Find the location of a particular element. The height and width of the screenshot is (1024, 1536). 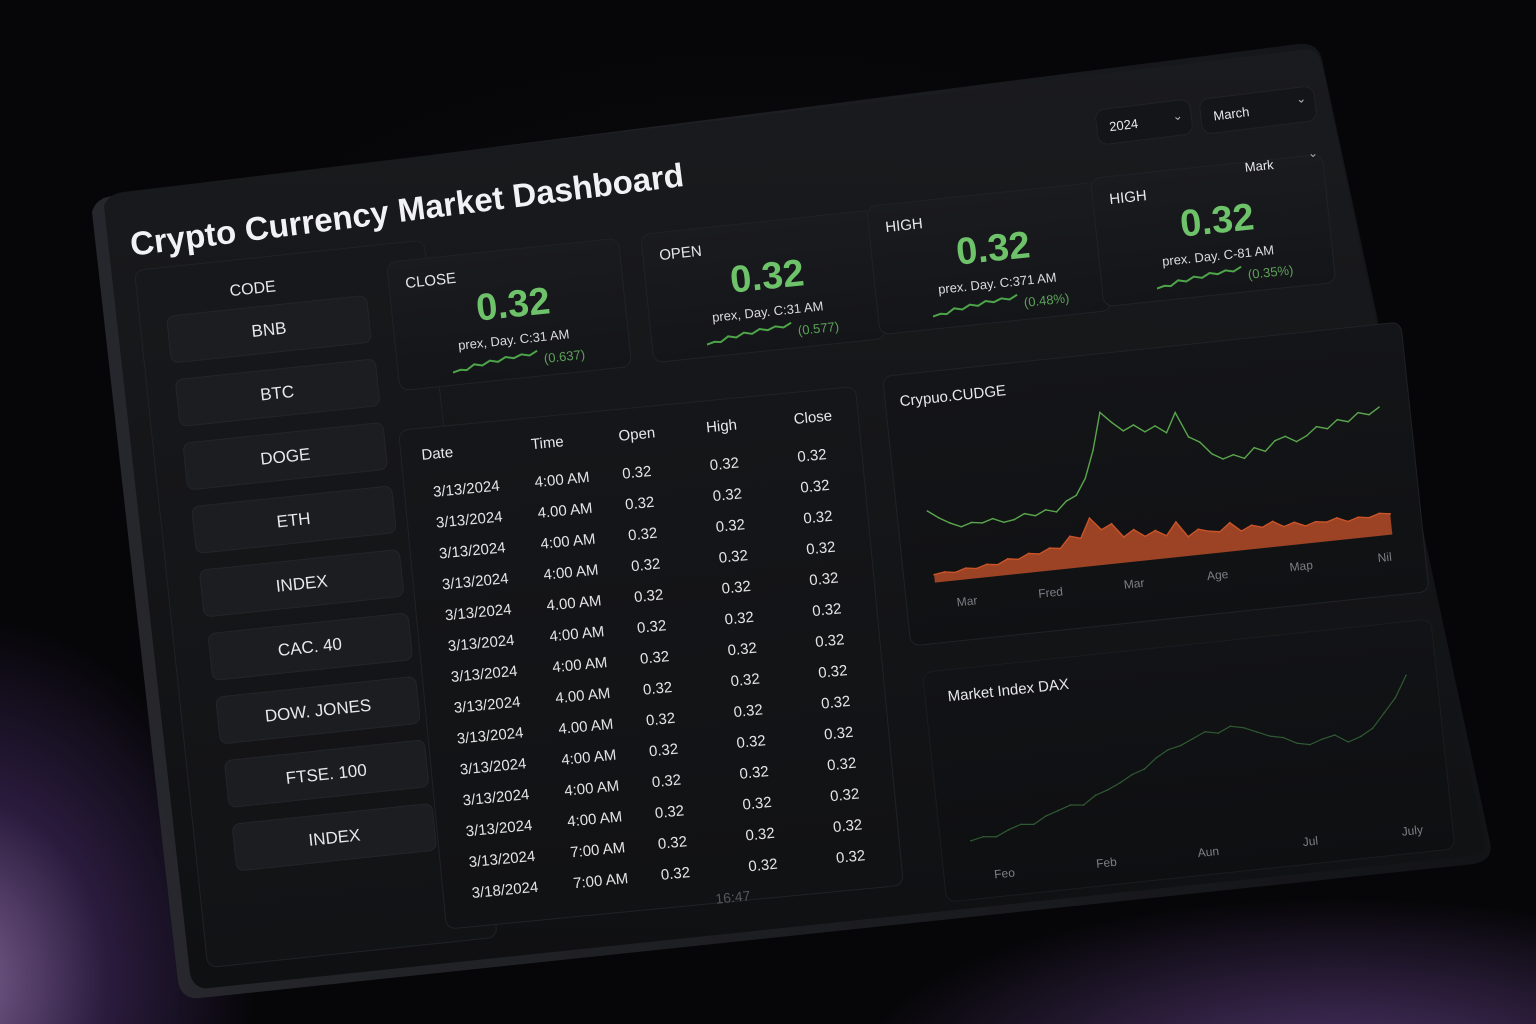

code-item-label: INDEX is located at coordinates (301, 583).